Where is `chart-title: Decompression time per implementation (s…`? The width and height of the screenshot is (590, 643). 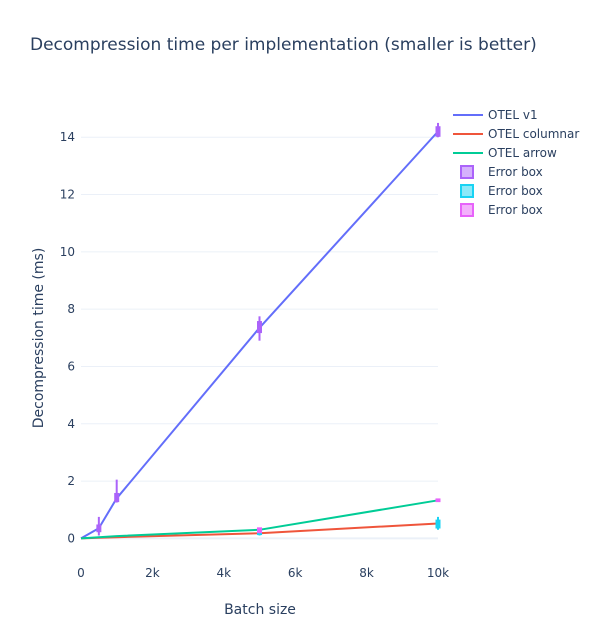
chart-title: Decompression time per implementation (s… is located at coordinates (283, 45).